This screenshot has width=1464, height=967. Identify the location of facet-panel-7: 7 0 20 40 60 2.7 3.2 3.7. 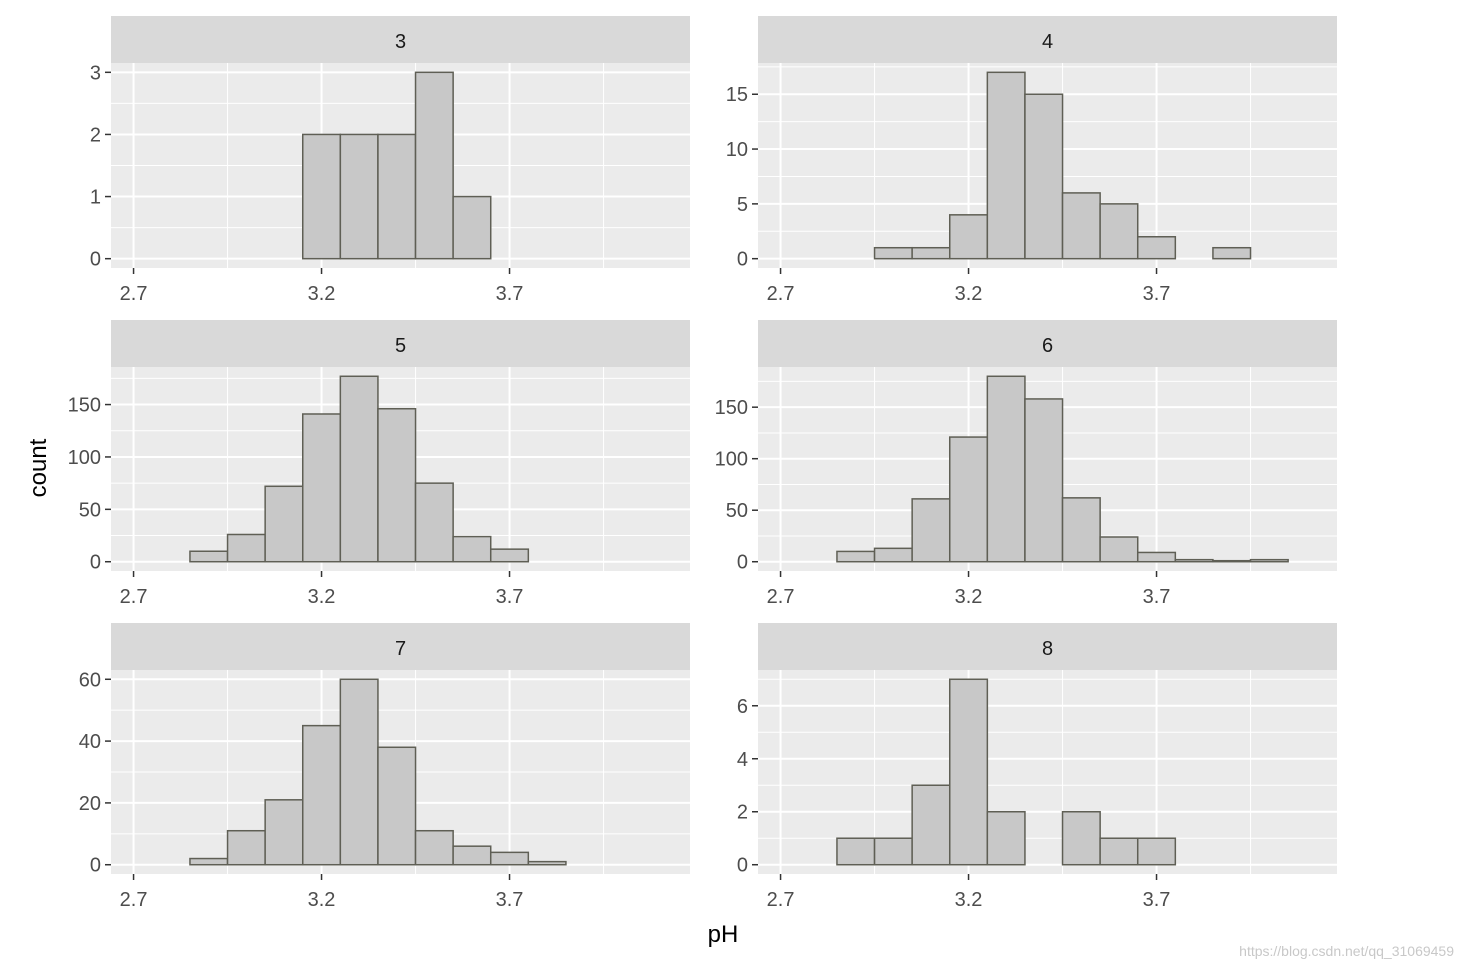
(384, 767).